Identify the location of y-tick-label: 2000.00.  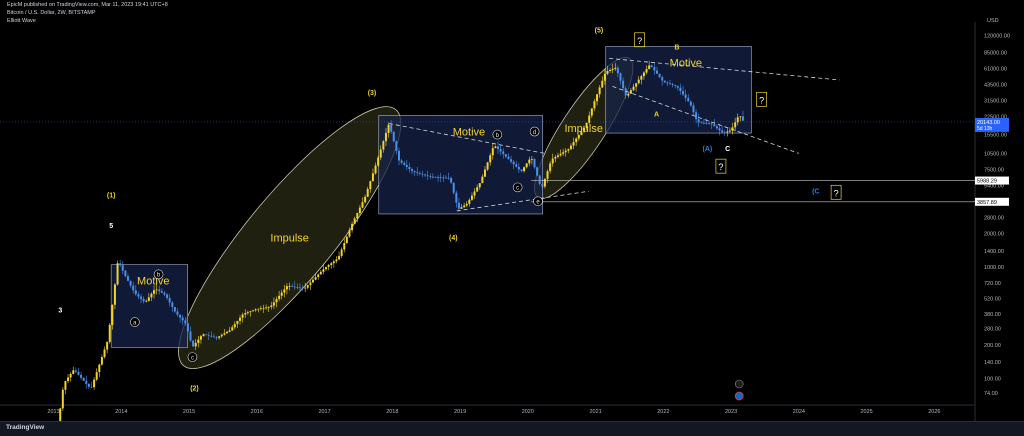
(994, 235).